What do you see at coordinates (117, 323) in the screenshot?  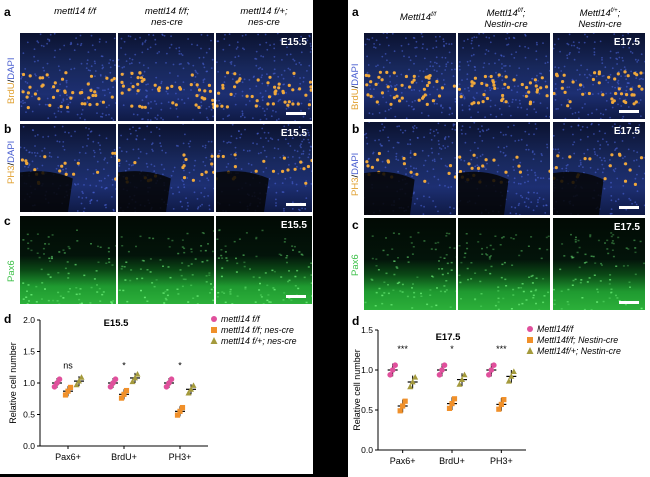 I see `chart-title: E15.5` at bounding box center [117, 323].